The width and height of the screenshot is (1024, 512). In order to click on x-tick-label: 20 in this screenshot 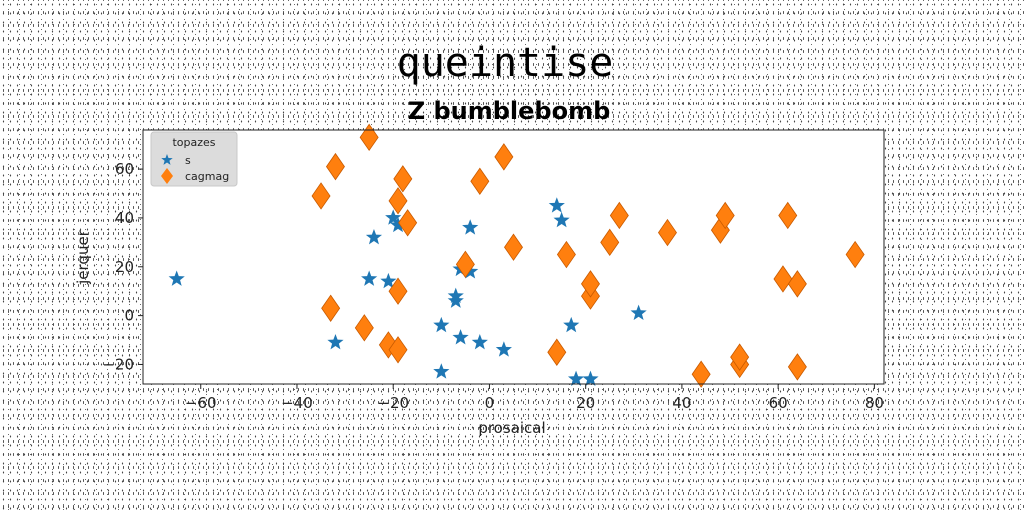, I will do `click(585, 403)`.